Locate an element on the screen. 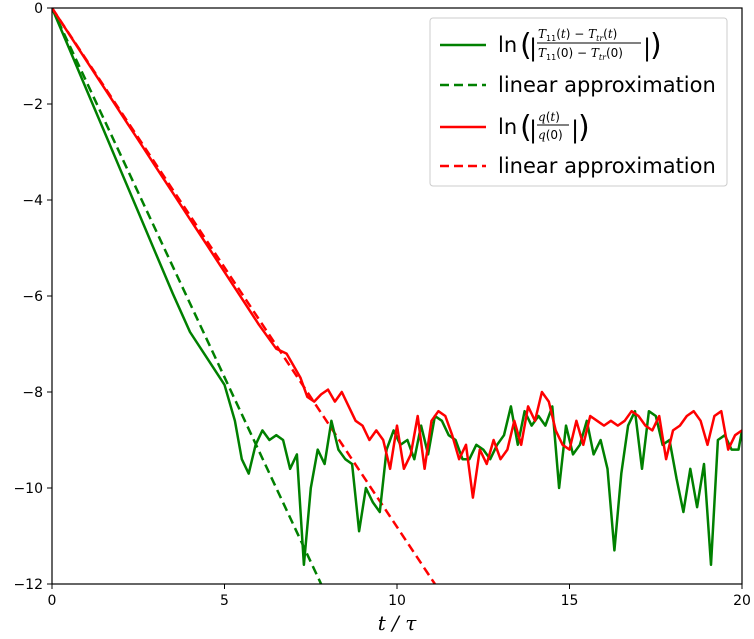 The width and height of the screenshot is (754, 639). y-tick-label: −2 is located at coordinates (32, 105).